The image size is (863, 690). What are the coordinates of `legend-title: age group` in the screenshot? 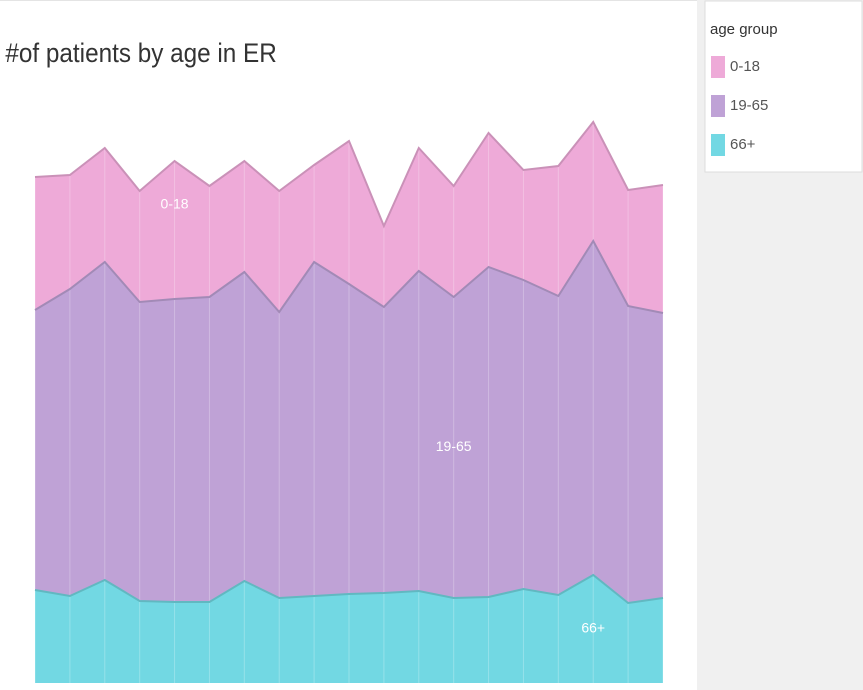 It's located at (744, 29).